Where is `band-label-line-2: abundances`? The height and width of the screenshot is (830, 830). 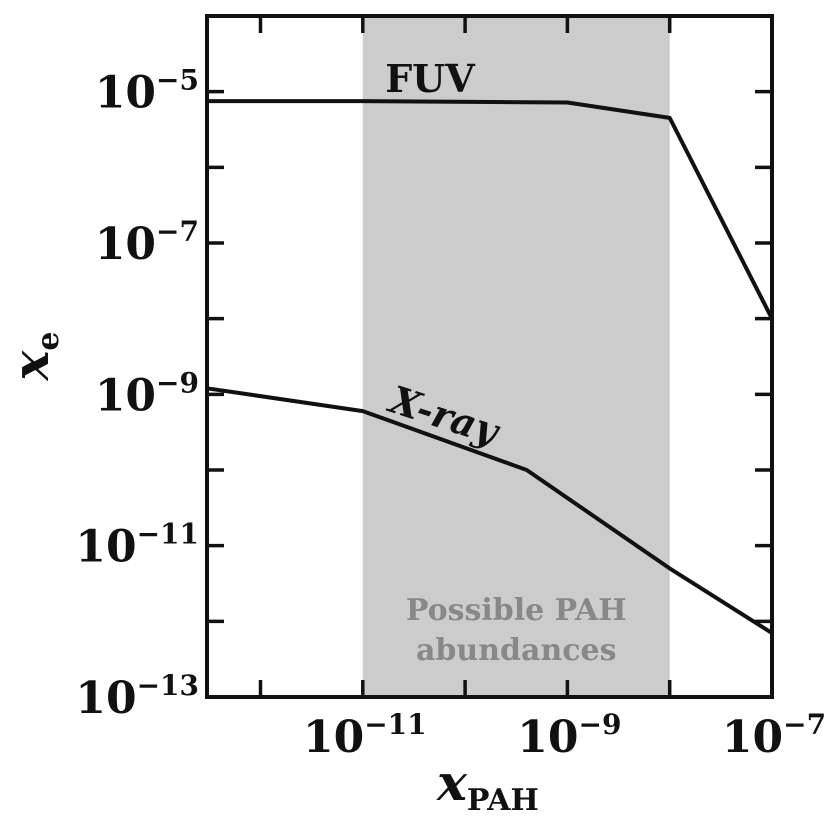
band-label-line-2: abundances is located at coordinates (516, 650).